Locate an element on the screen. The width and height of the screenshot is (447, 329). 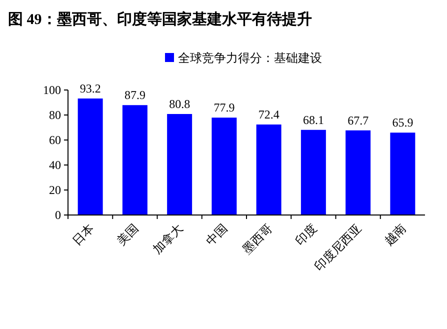
data-label: 87.9 is located at coordinates (135, 95).